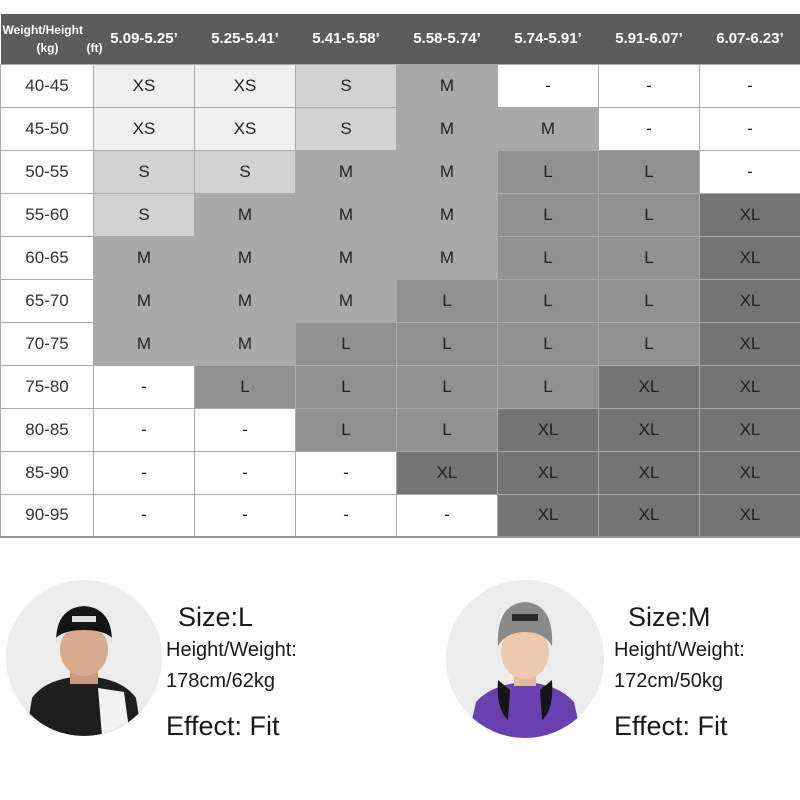 The width and height of the screenshot is (800, 800). I want to click on weight-row-label: 55-60, so click(47, 214).